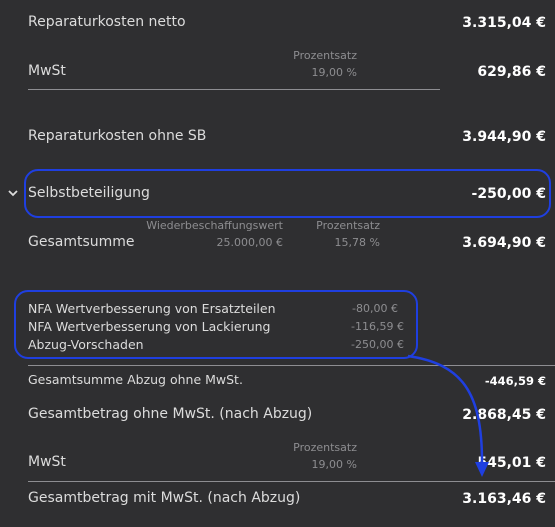 The height and width of the screenshot is (527, 555). I want to click on repair-no-sb-value: 3.944,90 €, so click(504, 137).